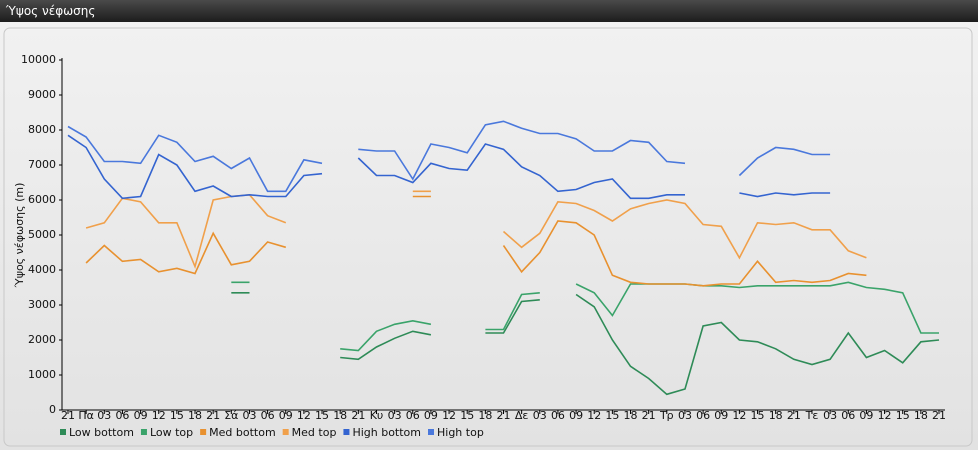 The image size is (978, 450). I want to click on y-tick-label: 1000, so click(42, 374).